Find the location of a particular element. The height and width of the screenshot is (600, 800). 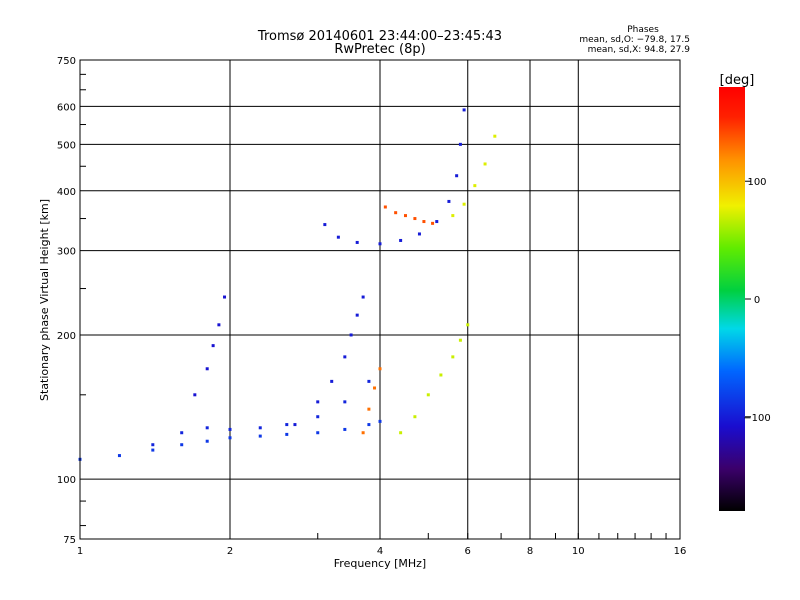

x-tick-label: 6 is located at coordinates (468, 551).